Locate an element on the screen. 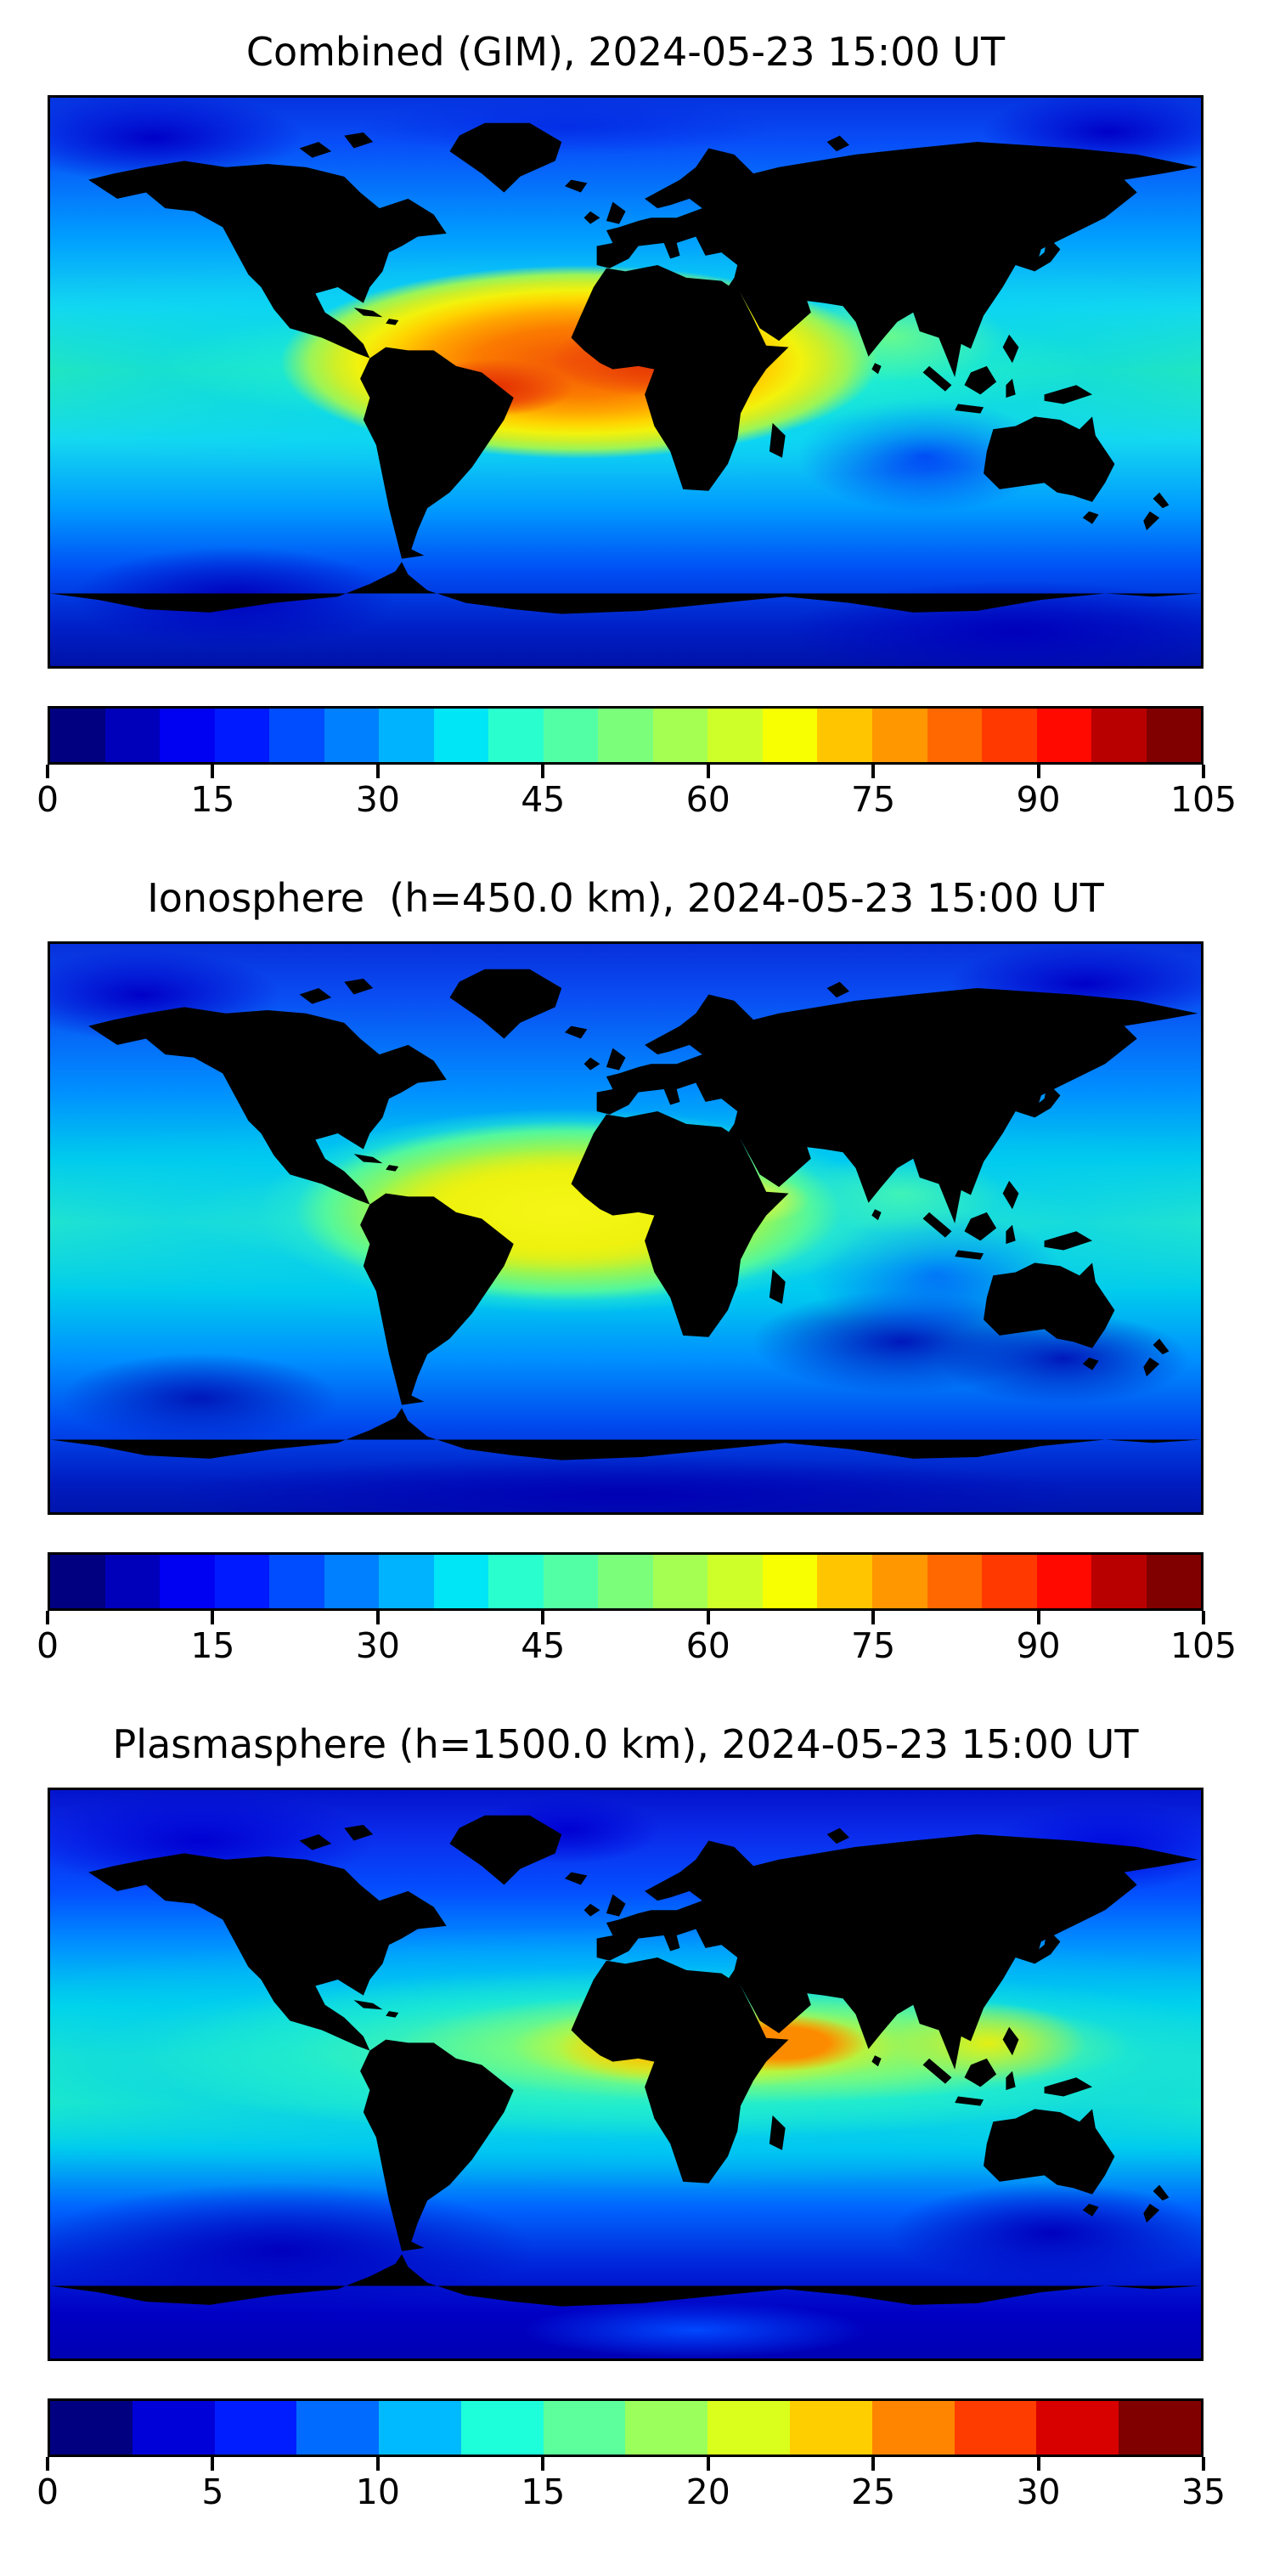  colorbar-plasmasphere is located at coordinates (626, 2427).